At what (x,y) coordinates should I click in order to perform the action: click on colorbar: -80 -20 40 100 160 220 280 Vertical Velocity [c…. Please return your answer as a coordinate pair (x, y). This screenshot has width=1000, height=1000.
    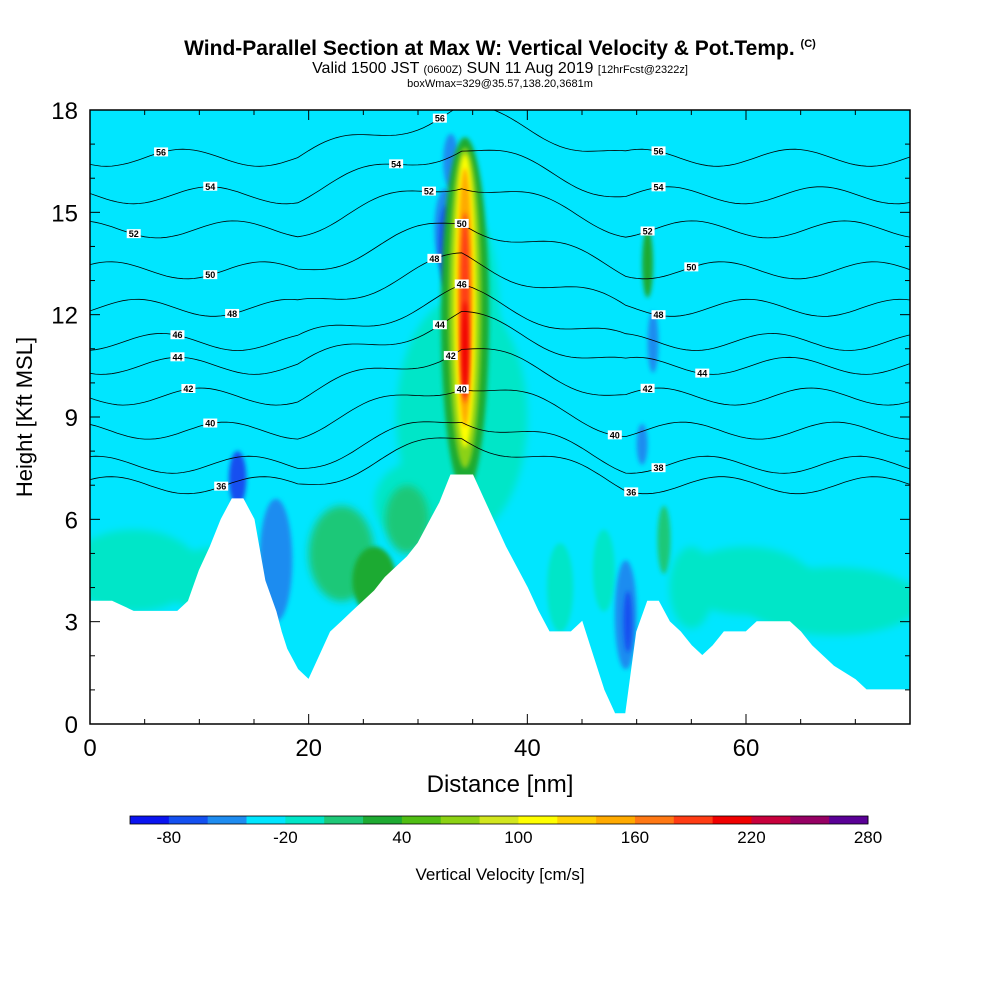
    Looking at the image, I should click on (505, 849).